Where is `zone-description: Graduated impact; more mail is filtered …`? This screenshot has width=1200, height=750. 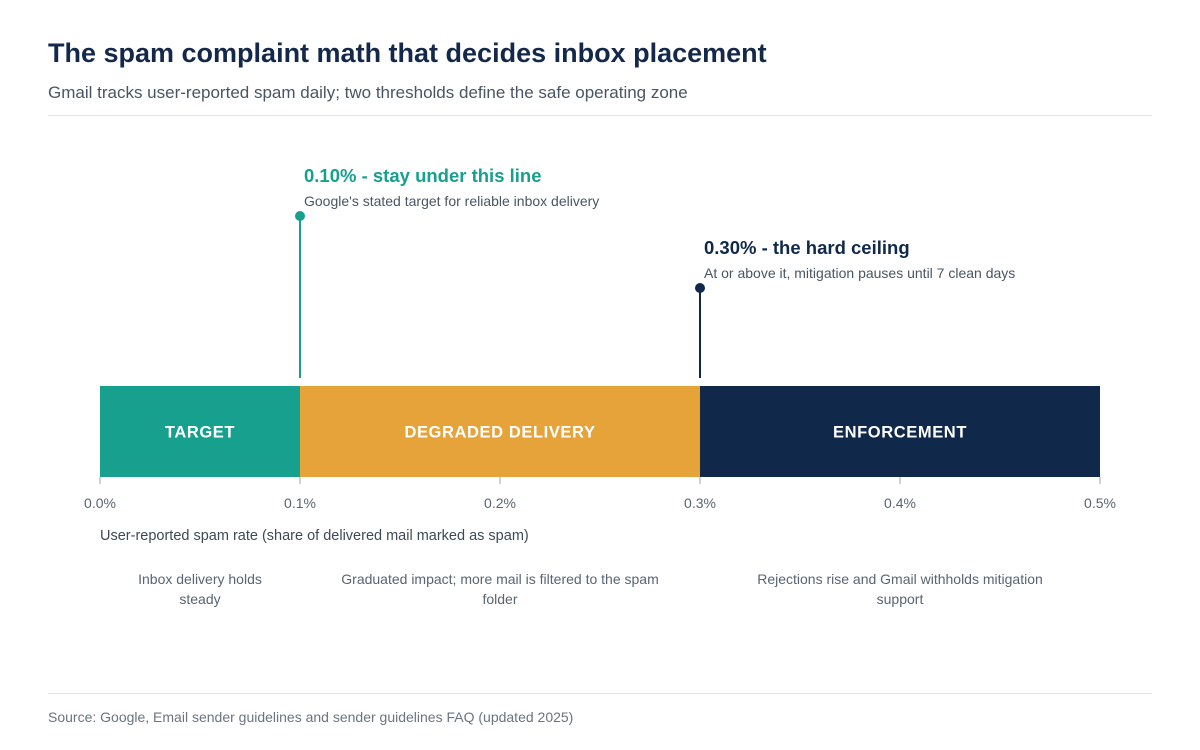
zone-description: Graduated impact; more mail is filtered … is located at coordinates (499, 589).